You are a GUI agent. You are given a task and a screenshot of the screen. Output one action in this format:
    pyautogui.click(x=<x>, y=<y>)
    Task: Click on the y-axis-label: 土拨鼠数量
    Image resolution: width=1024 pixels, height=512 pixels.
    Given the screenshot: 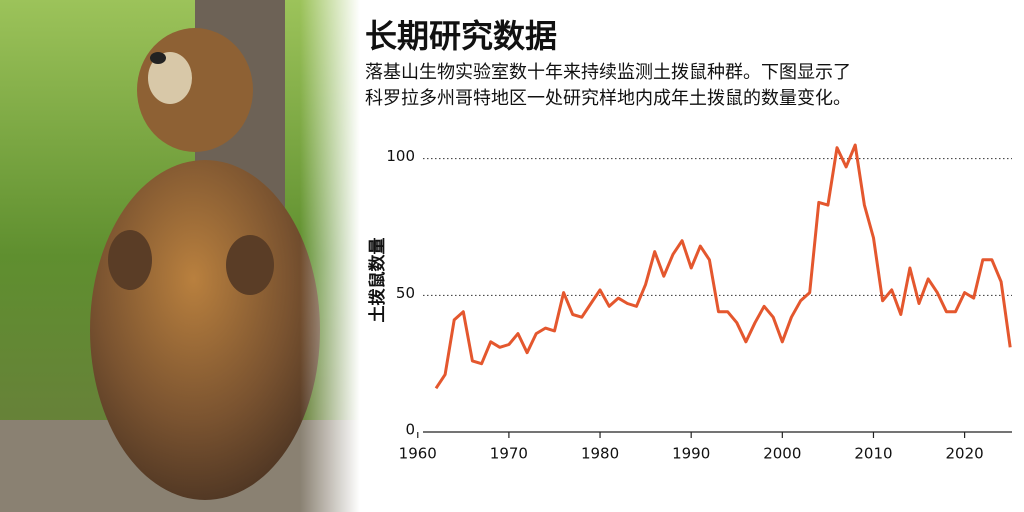 What is the action you would take?
    pyautogui.click(x=377, y=280)
    